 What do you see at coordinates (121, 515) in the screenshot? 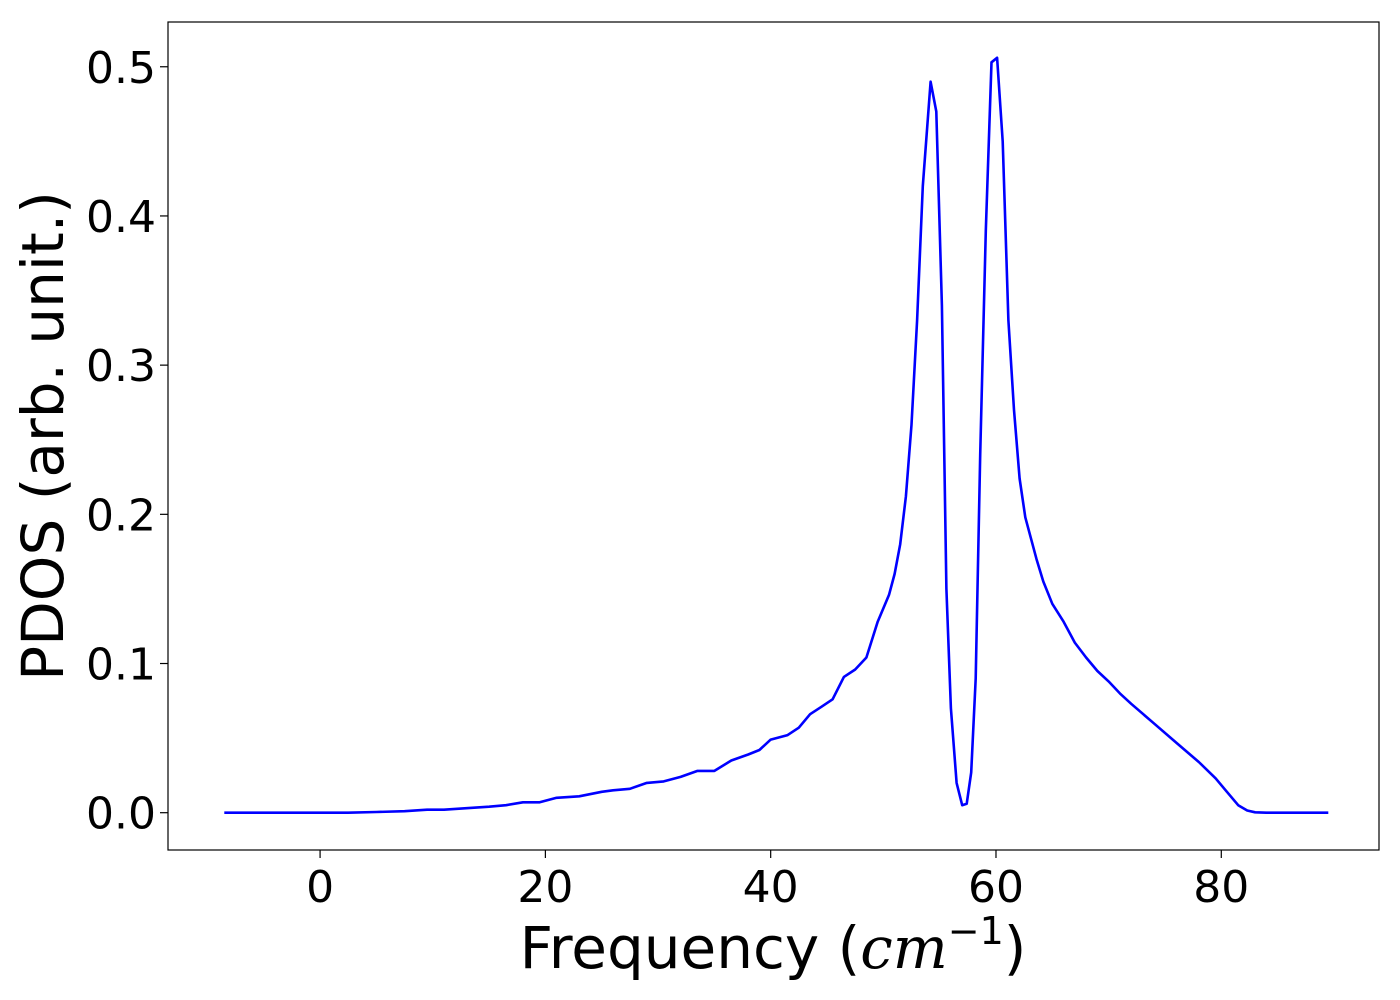
I see `y-tick-label: 0.2` at bounding box center [121, 515].